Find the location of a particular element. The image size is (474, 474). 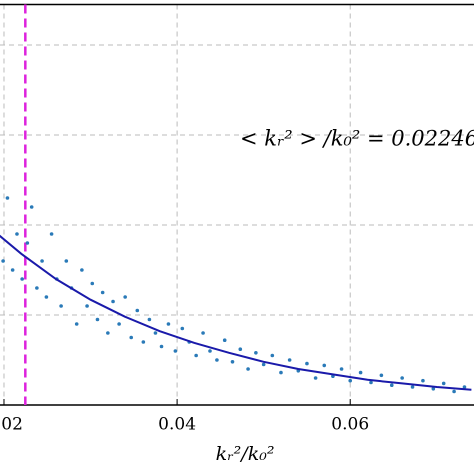

x-tick-label: 0.02 is located at coordinates (11, 425).